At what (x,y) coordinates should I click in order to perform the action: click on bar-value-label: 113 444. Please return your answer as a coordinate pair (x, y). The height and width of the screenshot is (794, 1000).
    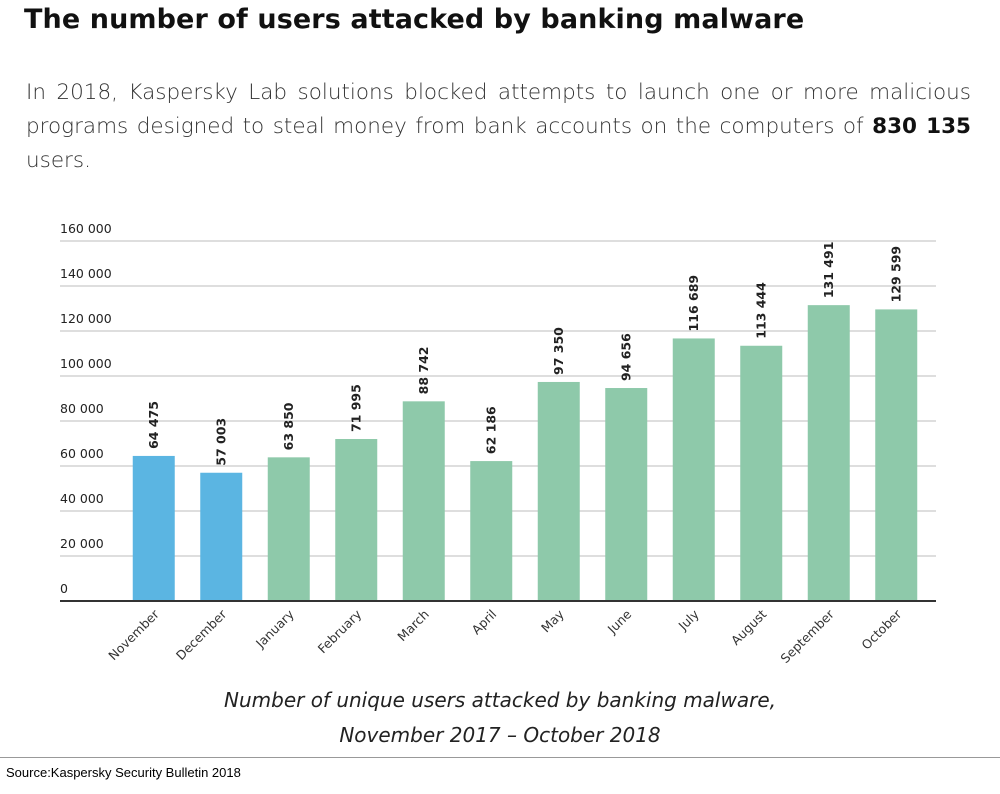
    Looking at the image, I should click on (760, 310).